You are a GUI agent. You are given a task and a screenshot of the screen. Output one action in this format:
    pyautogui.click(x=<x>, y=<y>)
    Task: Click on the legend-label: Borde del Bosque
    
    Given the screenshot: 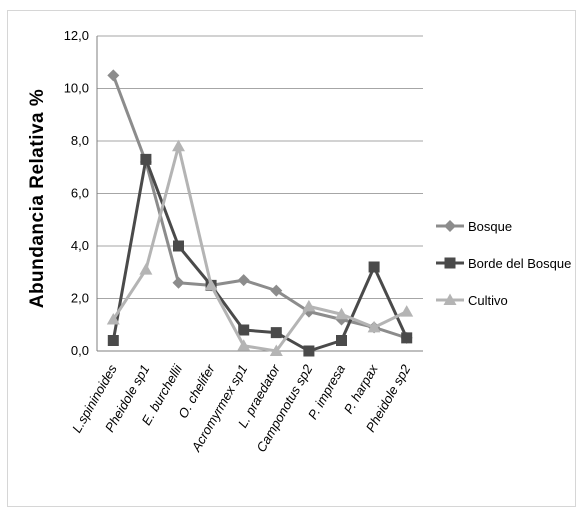 What is the action you would take?
    pyautogui.click(x=519, y=263)
    